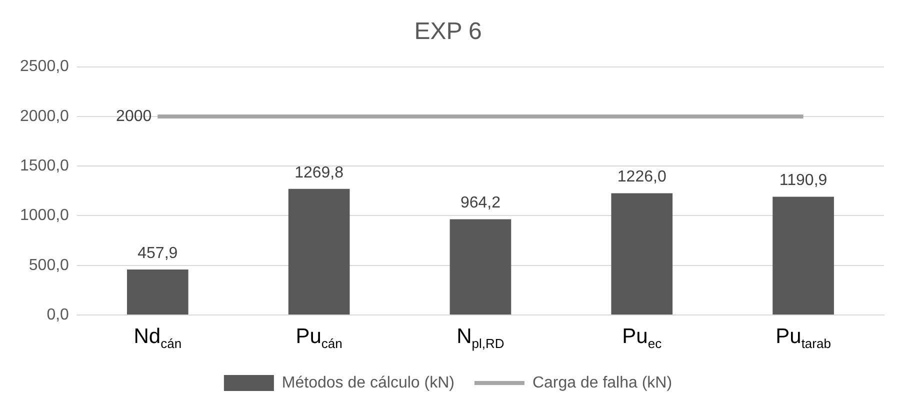  What do you see at coordinates (45, 116) in the screenshot?
I see `y-tick-label: 2000,0` at bounding box center [45, 116].